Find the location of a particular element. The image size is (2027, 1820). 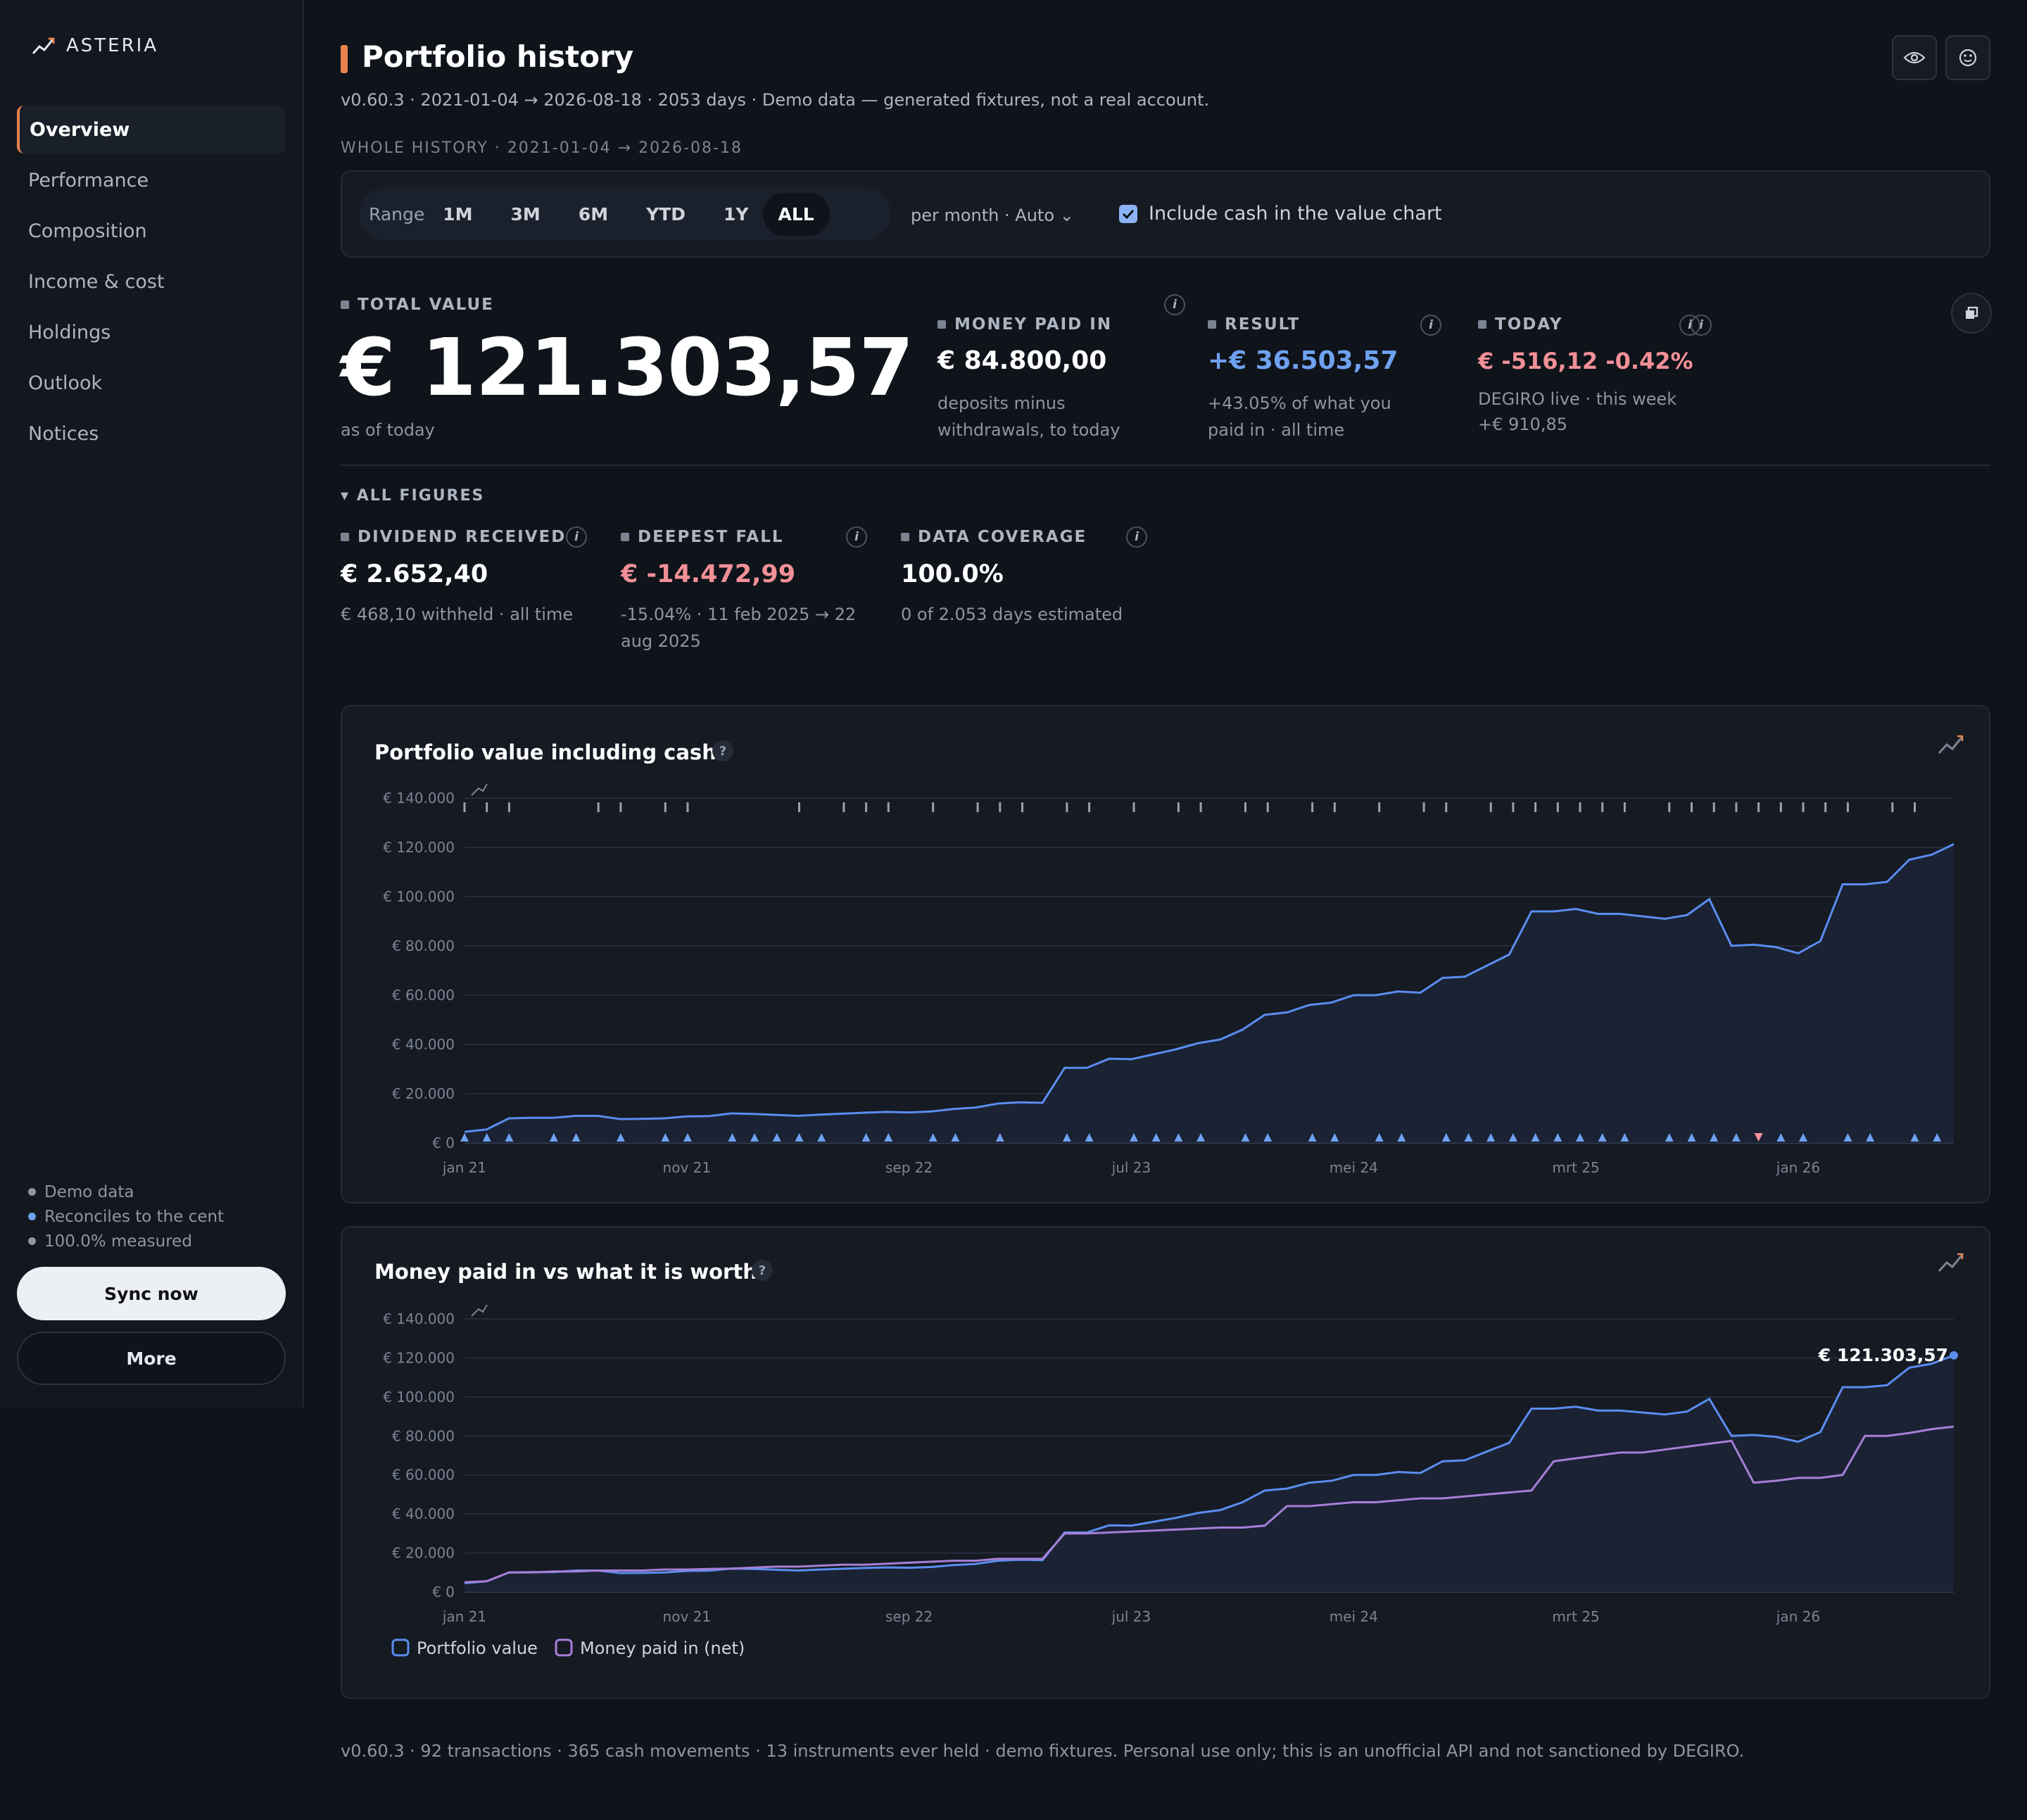

range-option-3m: 3M is located at coordinates (525, 214).